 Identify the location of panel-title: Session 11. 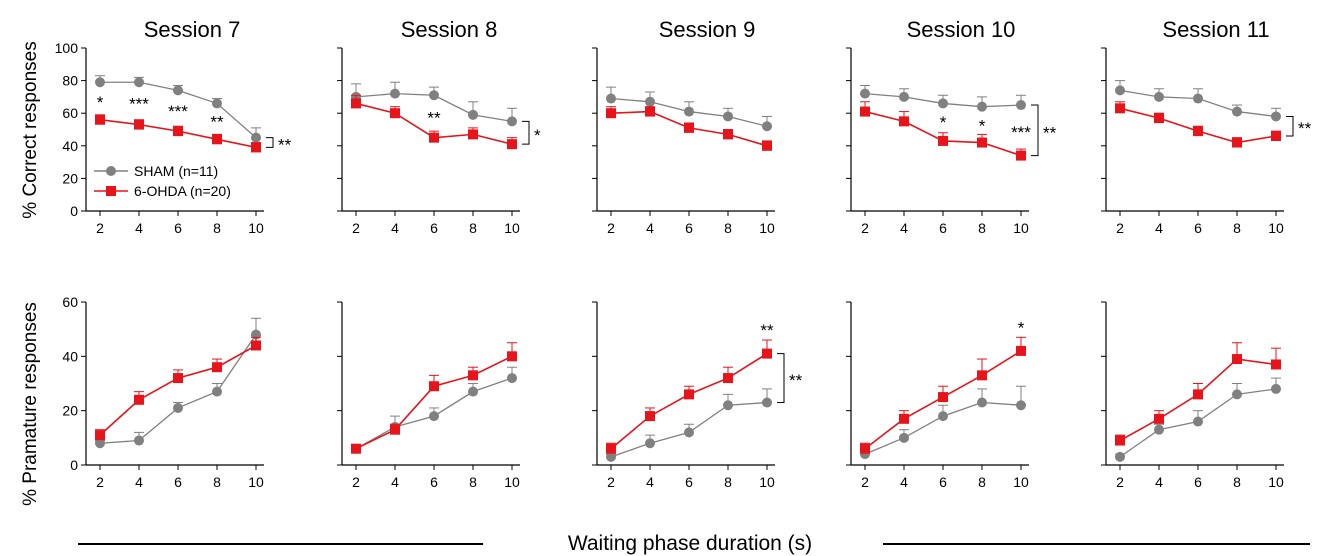
(1215, 29).